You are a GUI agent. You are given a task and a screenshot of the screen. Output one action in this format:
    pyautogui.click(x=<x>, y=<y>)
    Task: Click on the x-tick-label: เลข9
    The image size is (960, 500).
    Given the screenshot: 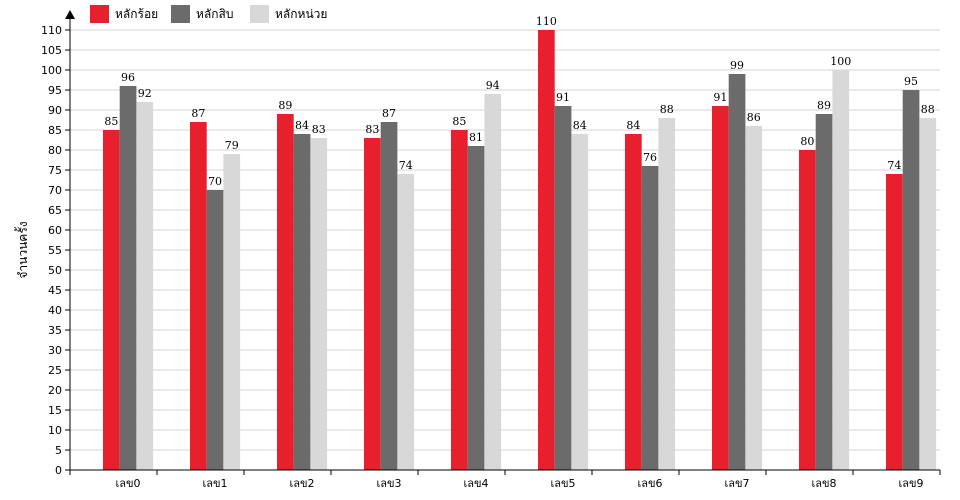 What is the action you would take?
    pyautogui.click(x=911, y=483)
    